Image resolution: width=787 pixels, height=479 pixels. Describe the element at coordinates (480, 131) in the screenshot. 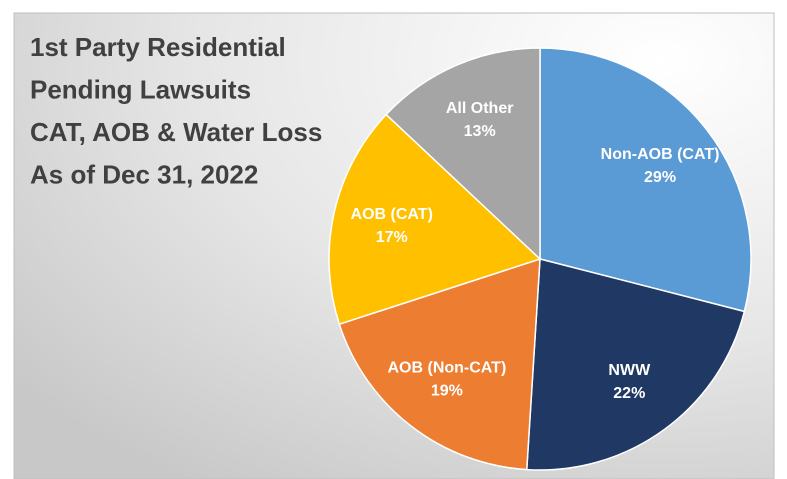

I see `slice-value-label: 13%` at that location.